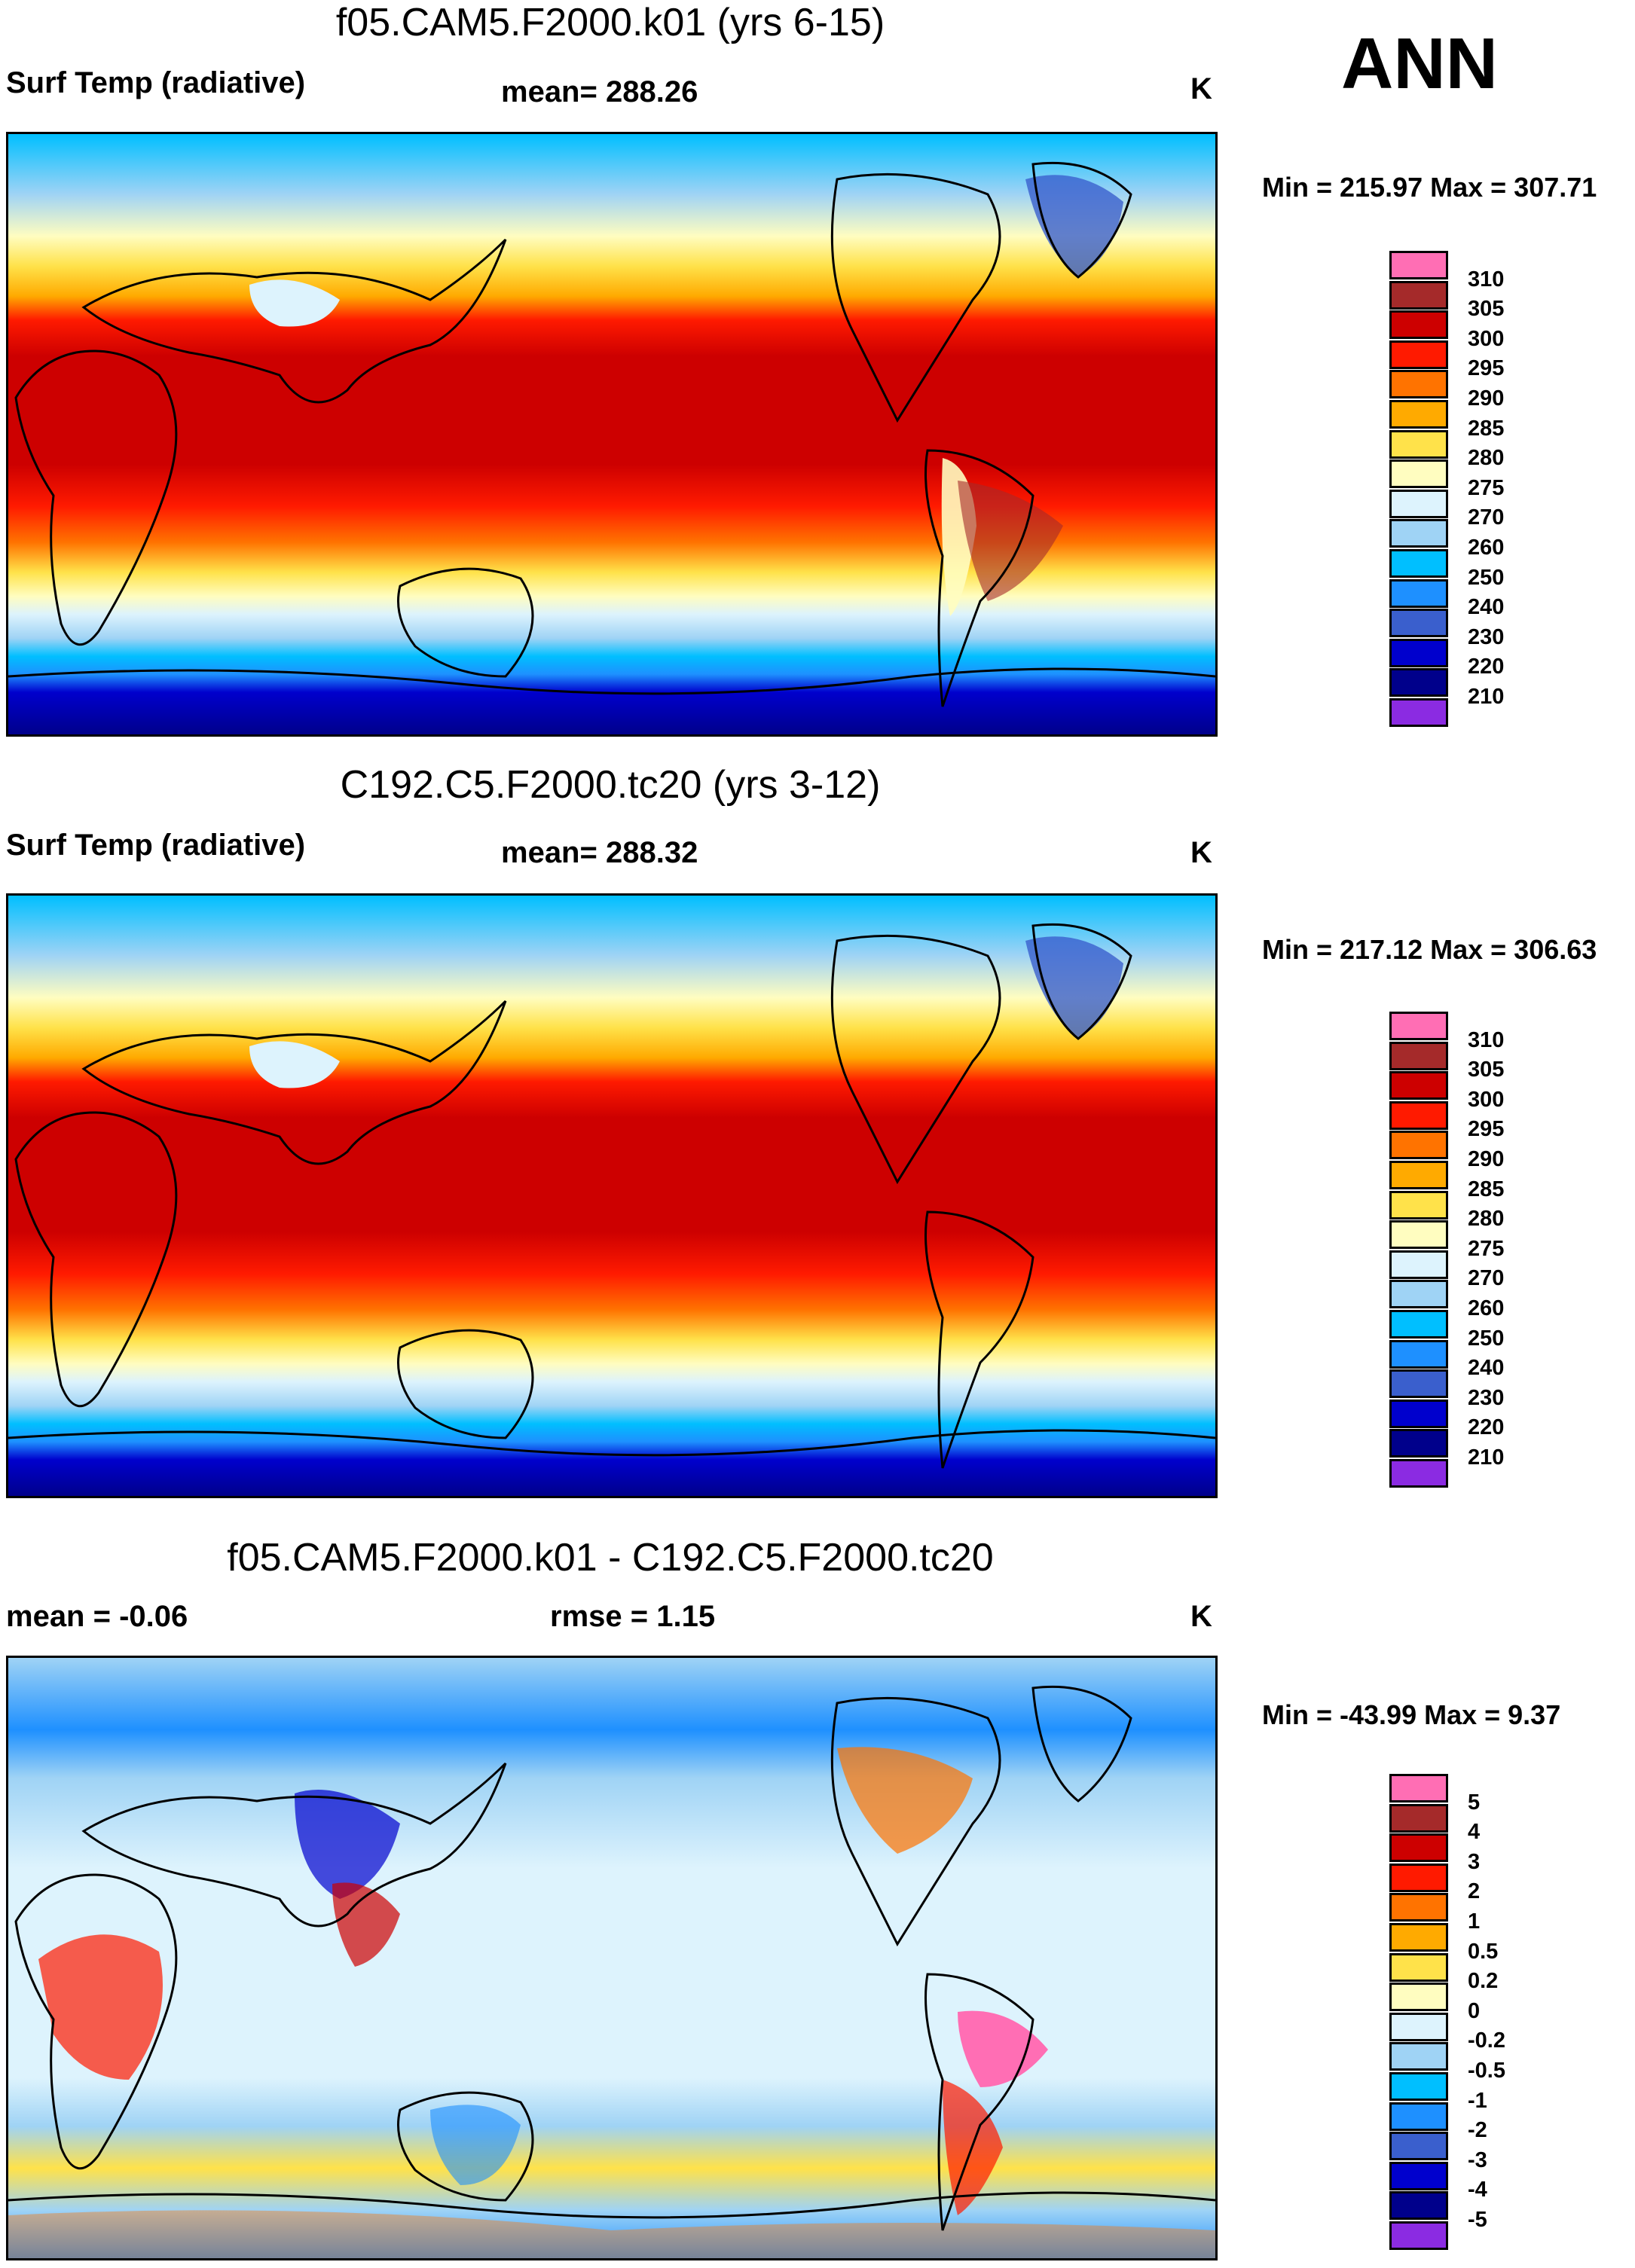 Image resolution: width=1635 pixels, height=2268 pixels. What do you see at coordinates (633, 1617) in the screenshot?
I see `panel-3-rmse-label: rmse = 1.15` at bounding box center [633, 1617].